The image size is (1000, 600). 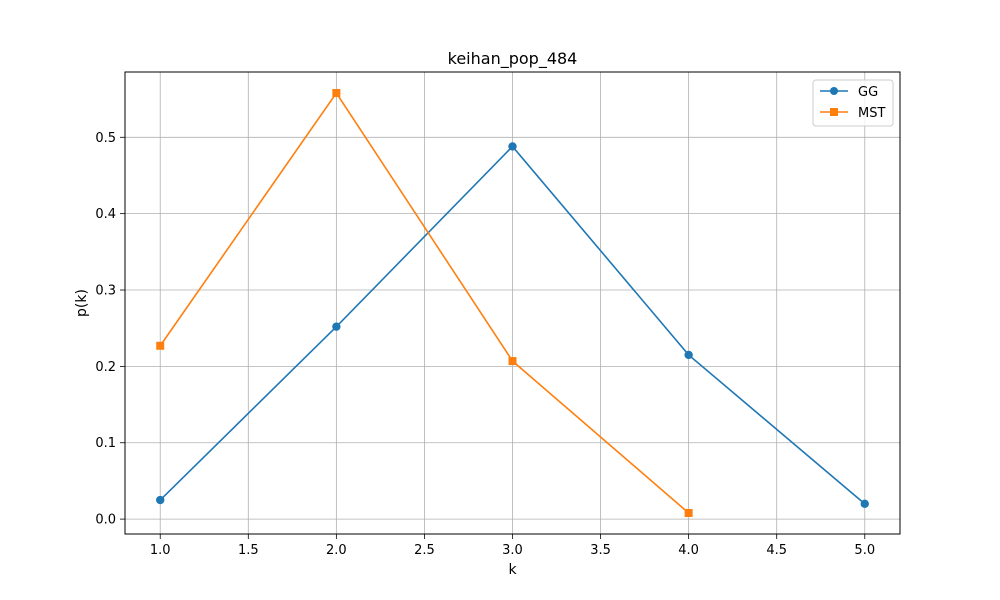 I want to click on x-tick-label: 2.0, so click(x=336, y=550).